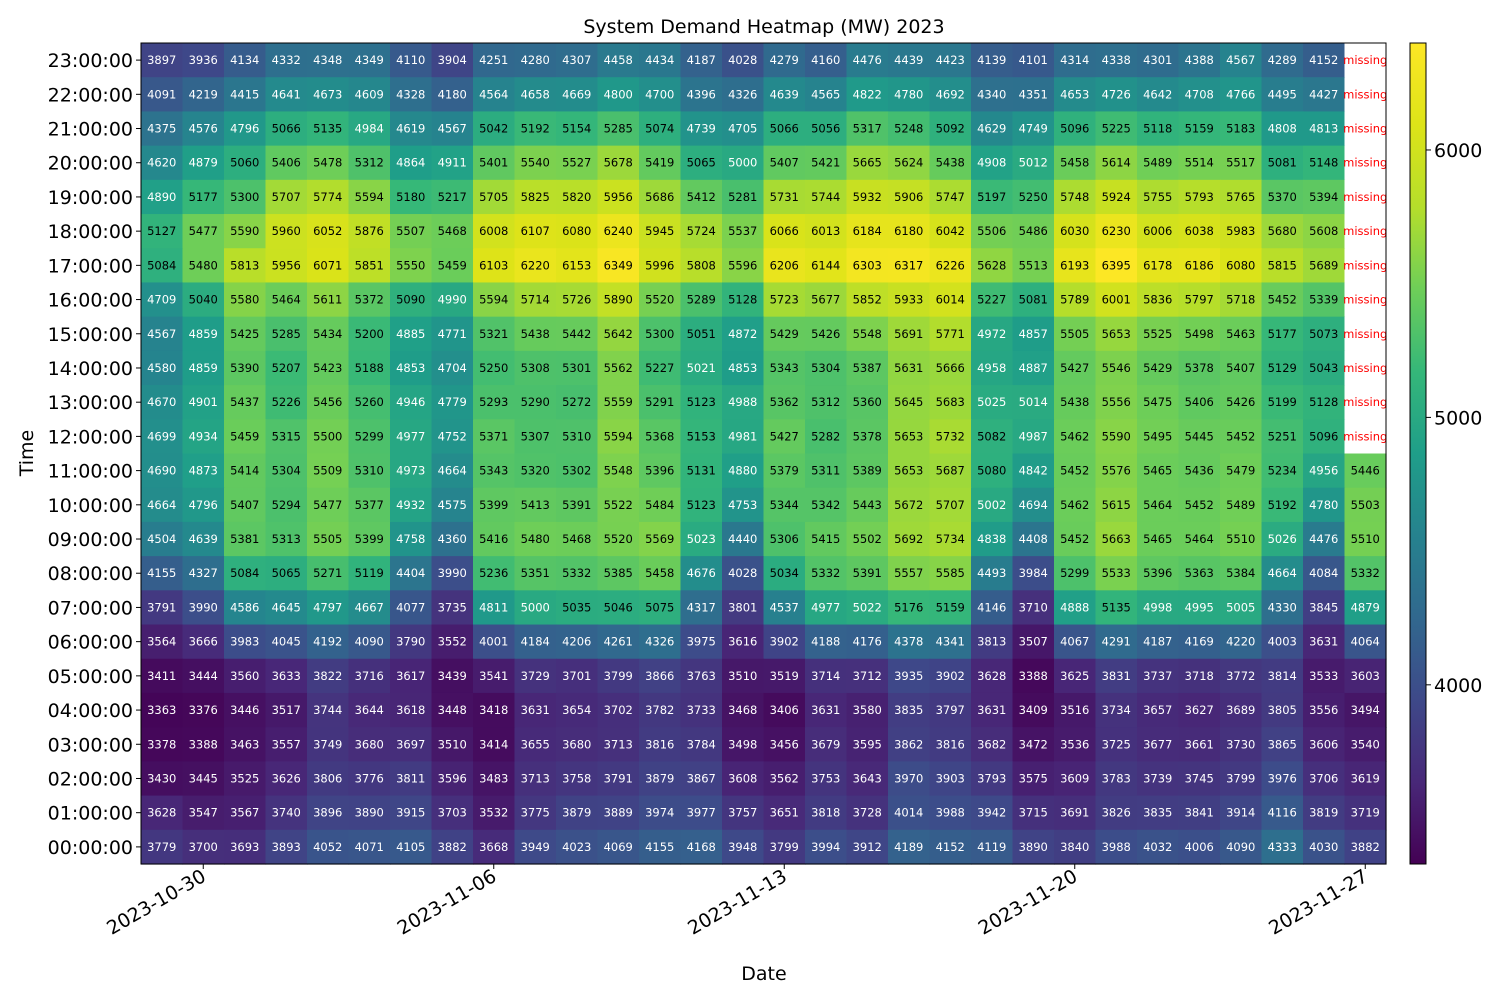 This screenshot has height=1000, width=1500. Describe the element at coordinates (742, 471) in the screenshot. I see `heatmap-cell-label: 4880` at that location.